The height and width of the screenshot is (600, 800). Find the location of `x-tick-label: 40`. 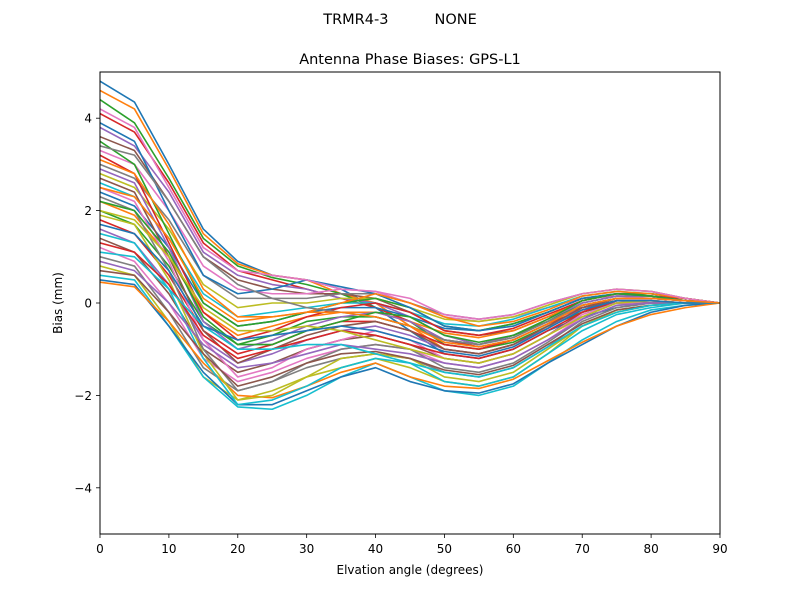

x-tick-label: 40 is located at coordinates (375, 549).